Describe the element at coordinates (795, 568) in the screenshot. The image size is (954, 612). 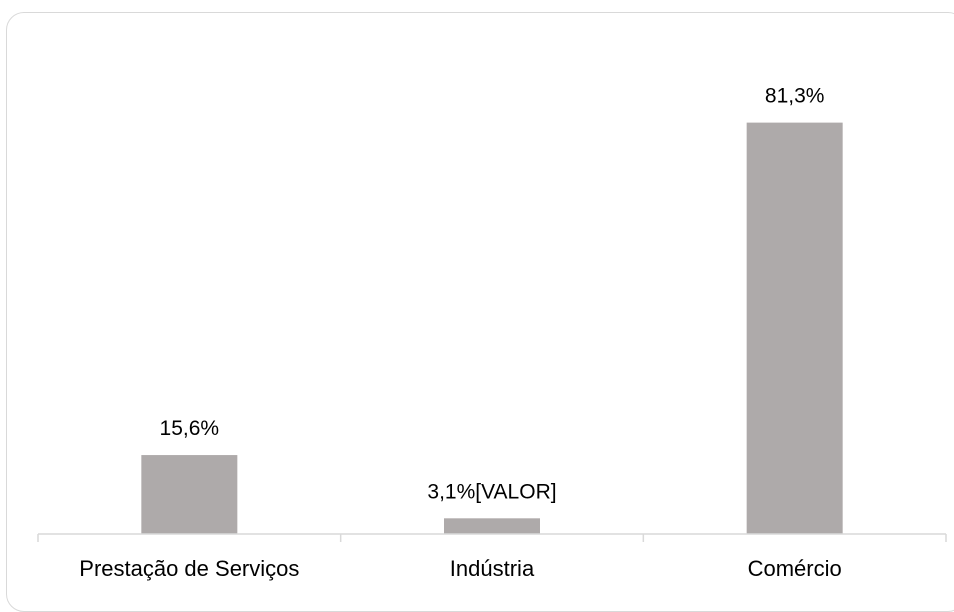
I see `category-label: Comércio` at that location.